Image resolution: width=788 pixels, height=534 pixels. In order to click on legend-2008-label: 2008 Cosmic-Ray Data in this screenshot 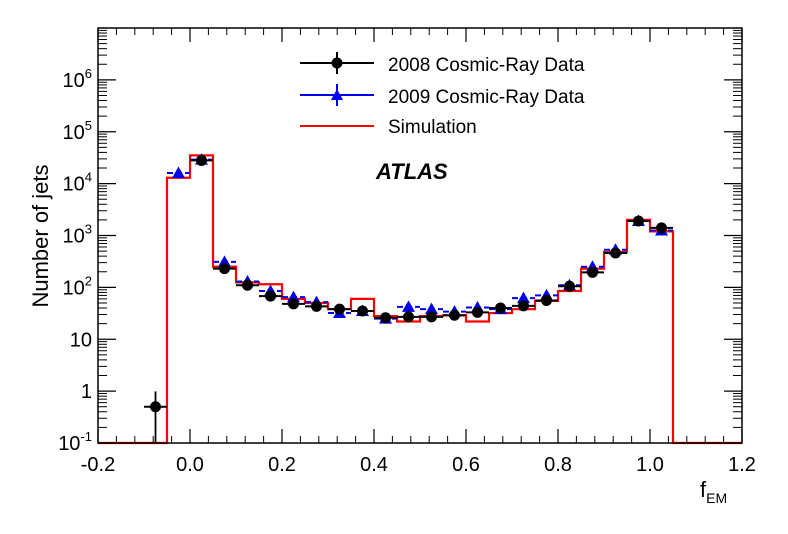, I will do `click(486, 65)`.